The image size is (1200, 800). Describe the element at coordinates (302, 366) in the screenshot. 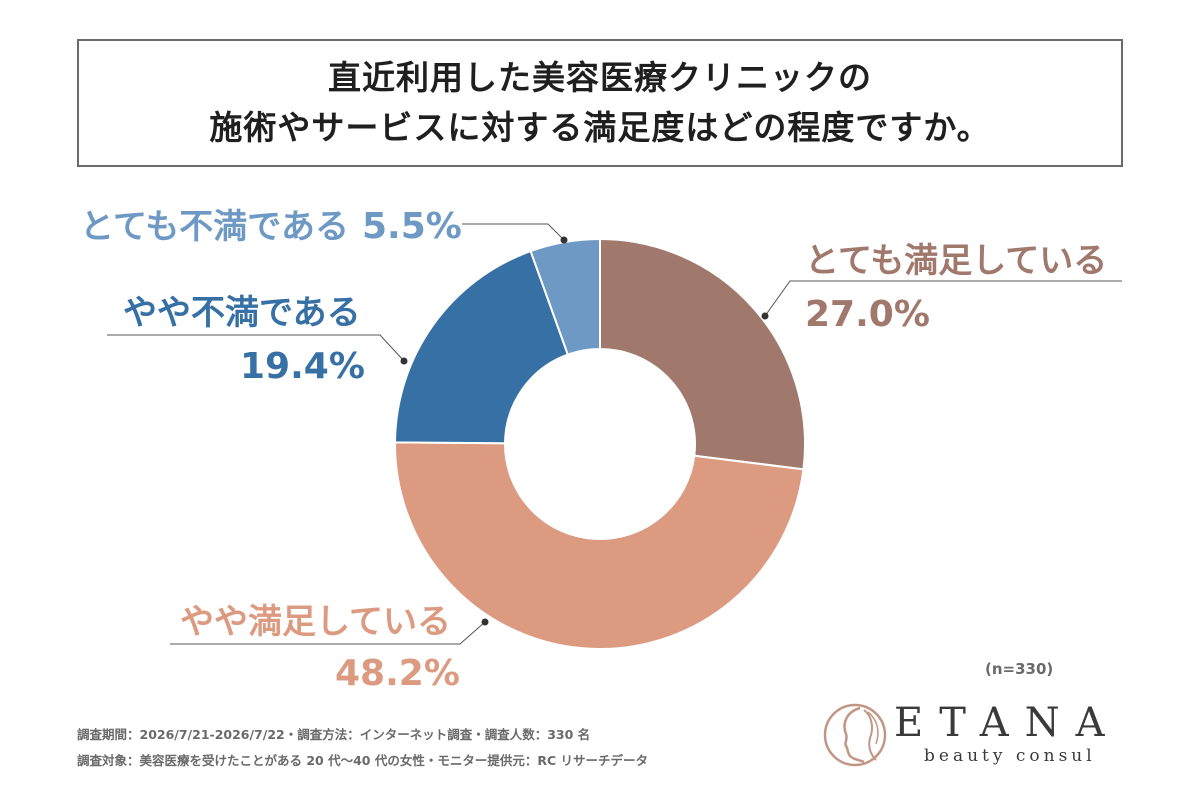

I see `slice-value-2: 19.4%` at that location.